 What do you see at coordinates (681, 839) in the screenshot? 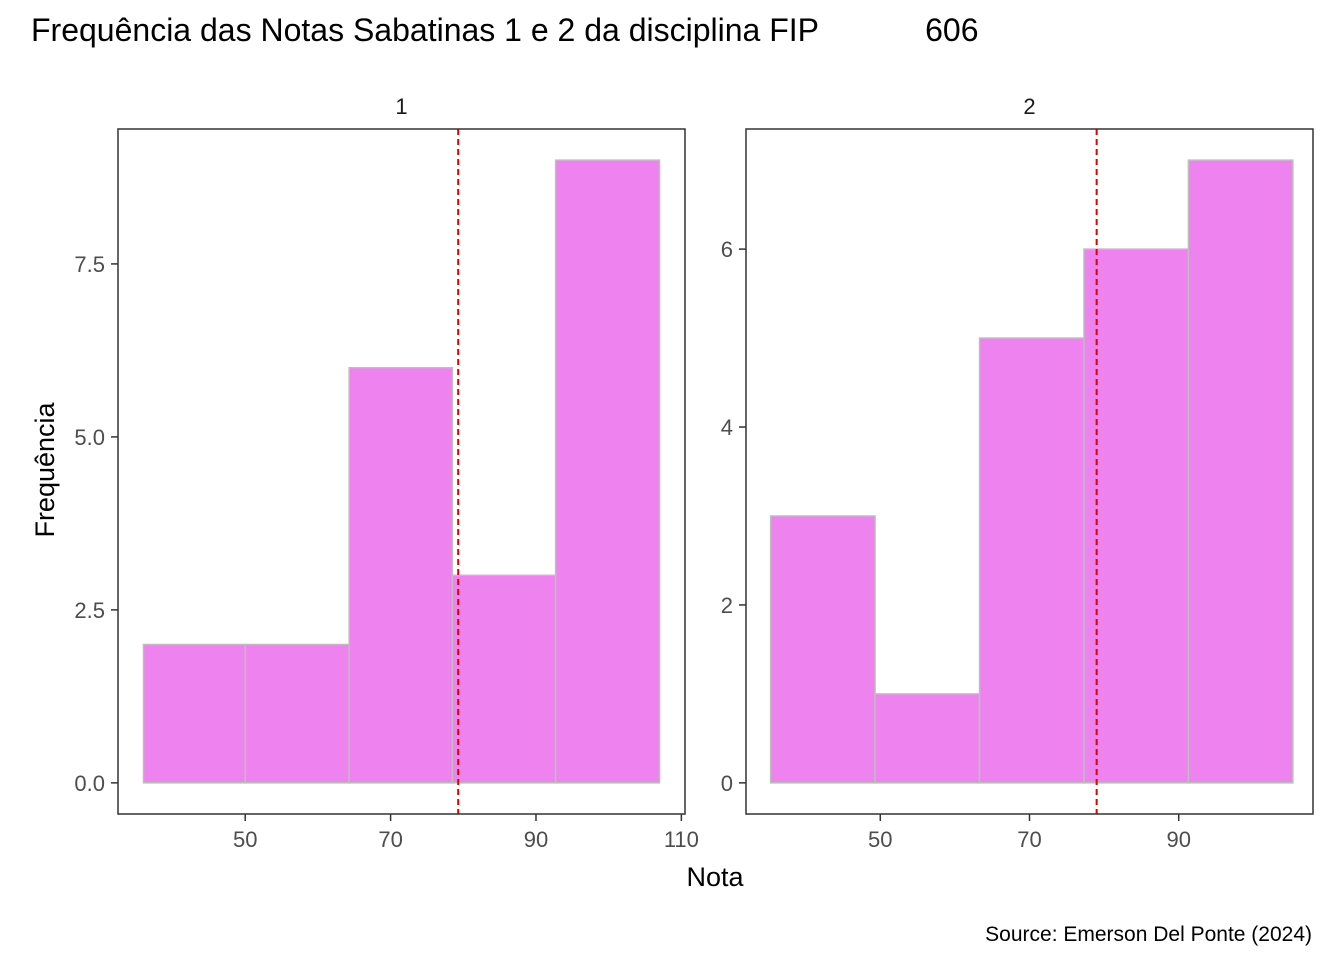
I see `x-tick-label: 110` at bounding box center [681, 839].